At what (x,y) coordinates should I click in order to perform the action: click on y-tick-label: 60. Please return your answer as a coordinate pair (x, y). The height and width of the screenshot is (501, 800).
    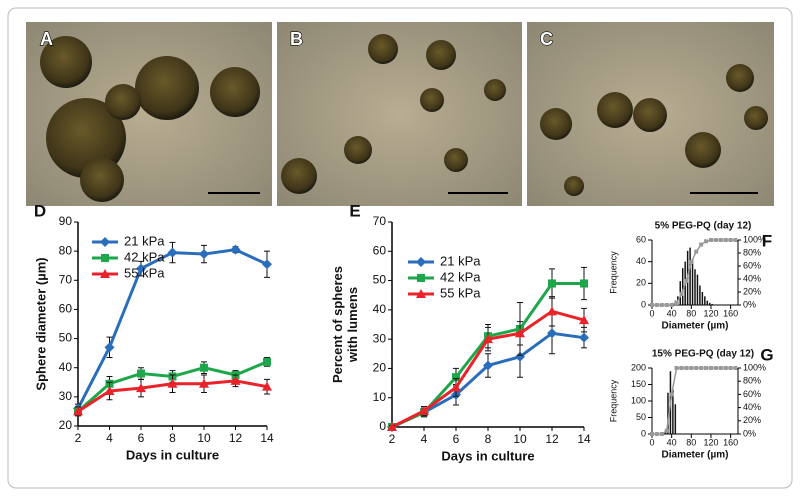
    Looking at the image, I should click on (66, 309).